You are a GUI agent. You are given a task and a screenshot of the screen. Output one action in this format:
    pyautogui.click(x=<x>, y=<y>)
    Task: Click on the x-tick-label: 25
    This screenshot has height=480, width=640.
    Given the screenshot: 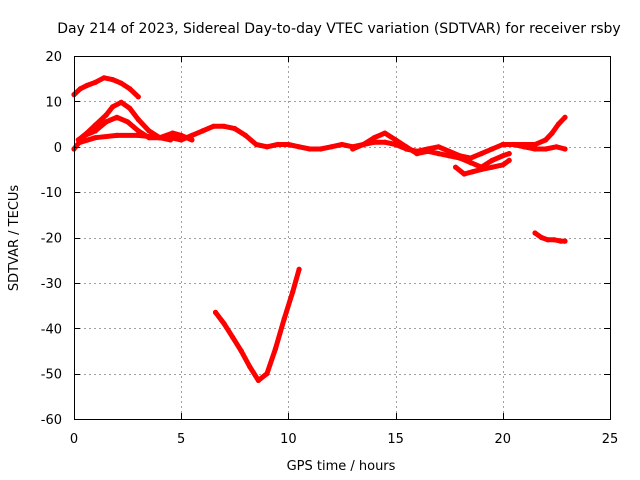 What is the action you would take?
    pyautogui.click(x=610, y=439)
    